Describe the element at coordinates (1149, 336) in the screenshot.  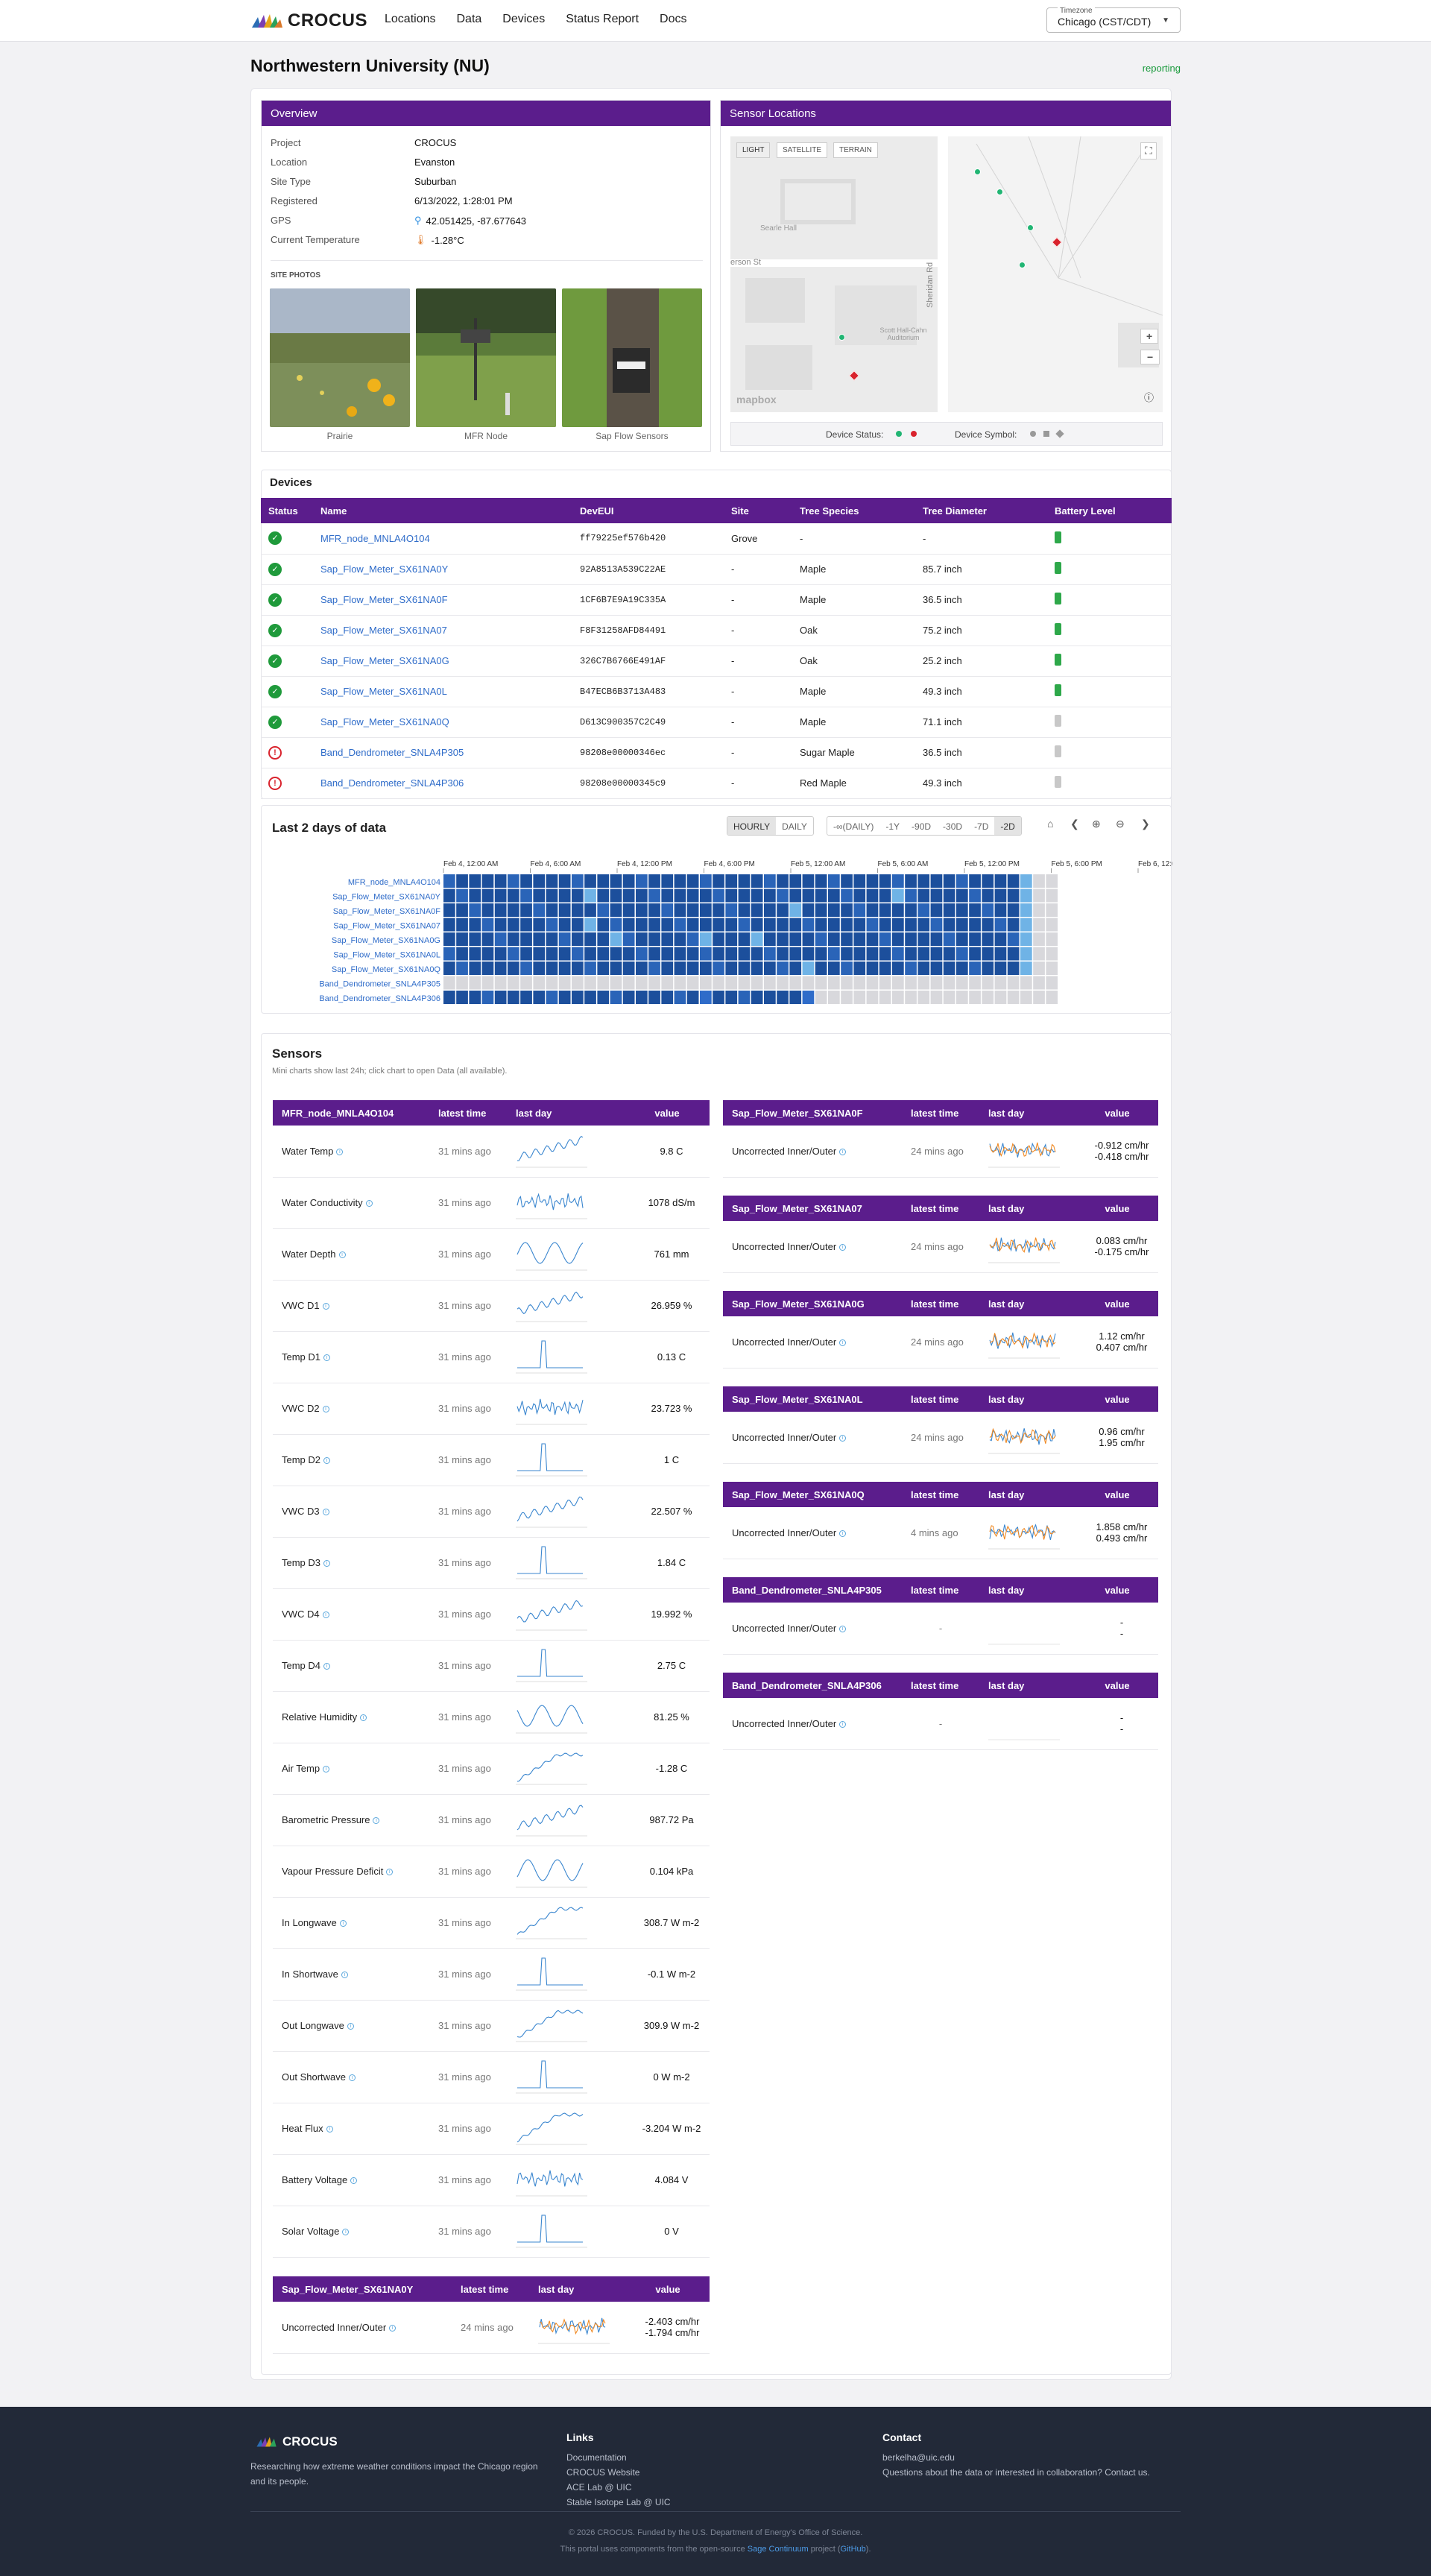
I see `zoom-in-button: +` at that location.